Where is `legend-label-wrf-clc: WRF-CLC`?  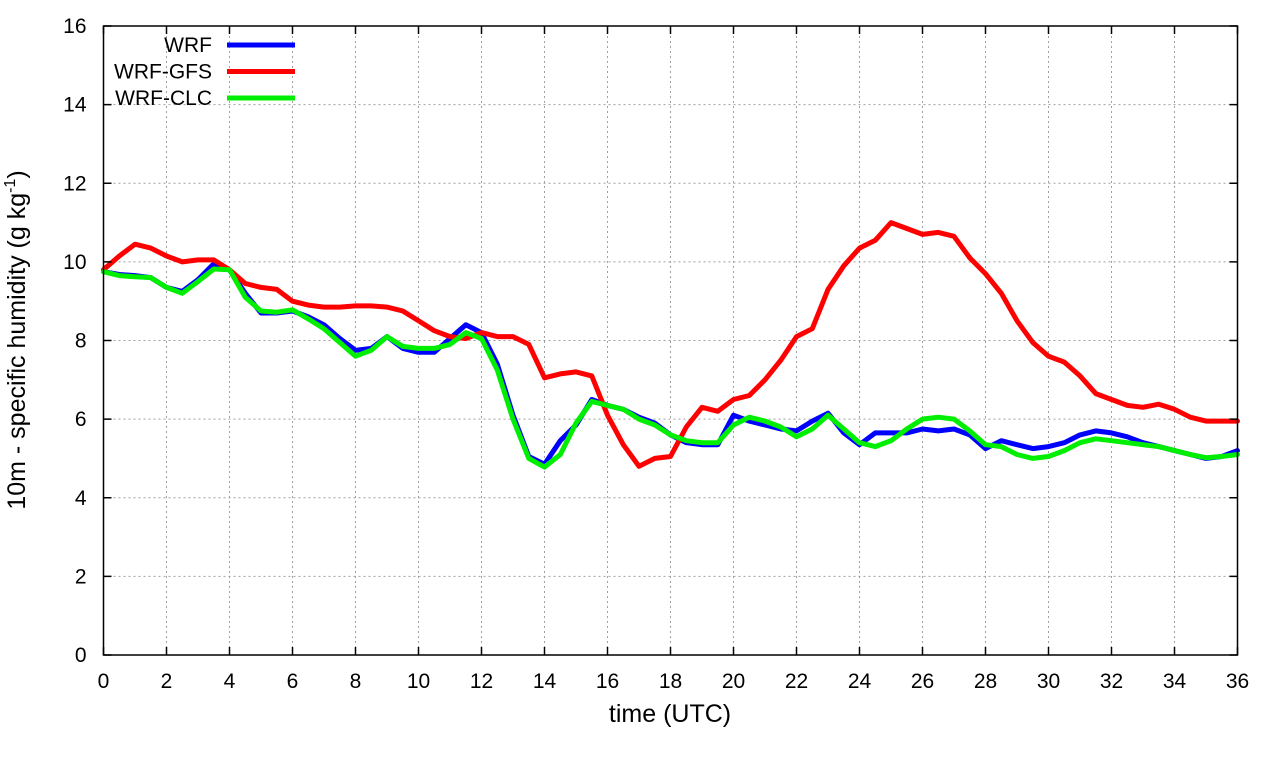 legend-label-wrf-clc: WRF-CLC is located at coordinates (163, 98).